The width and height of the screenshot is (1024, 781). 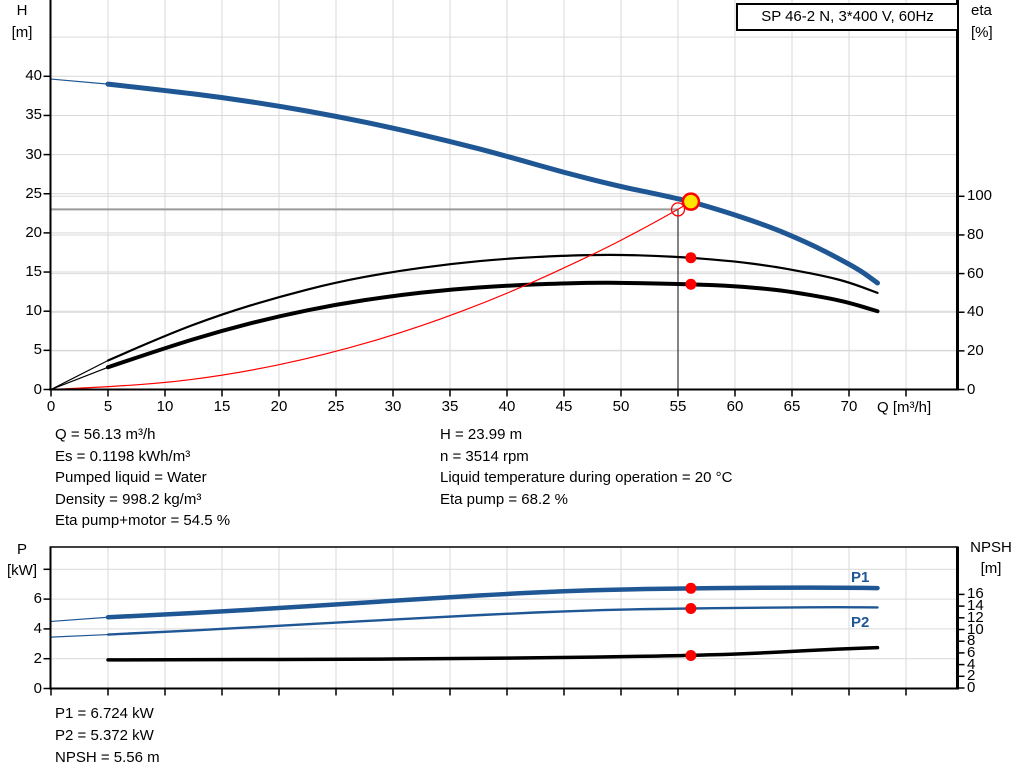 I want to click on x-tick-label: 5, so click(x=108, y=406).